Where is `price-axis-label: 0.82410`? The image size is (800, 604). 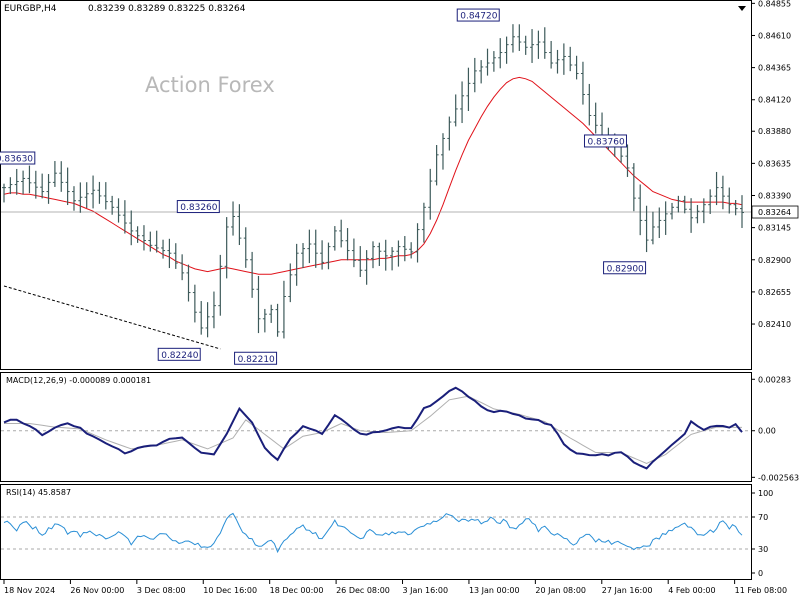 price-axis-label: 0.82410 is located at coordinates (774, 324).